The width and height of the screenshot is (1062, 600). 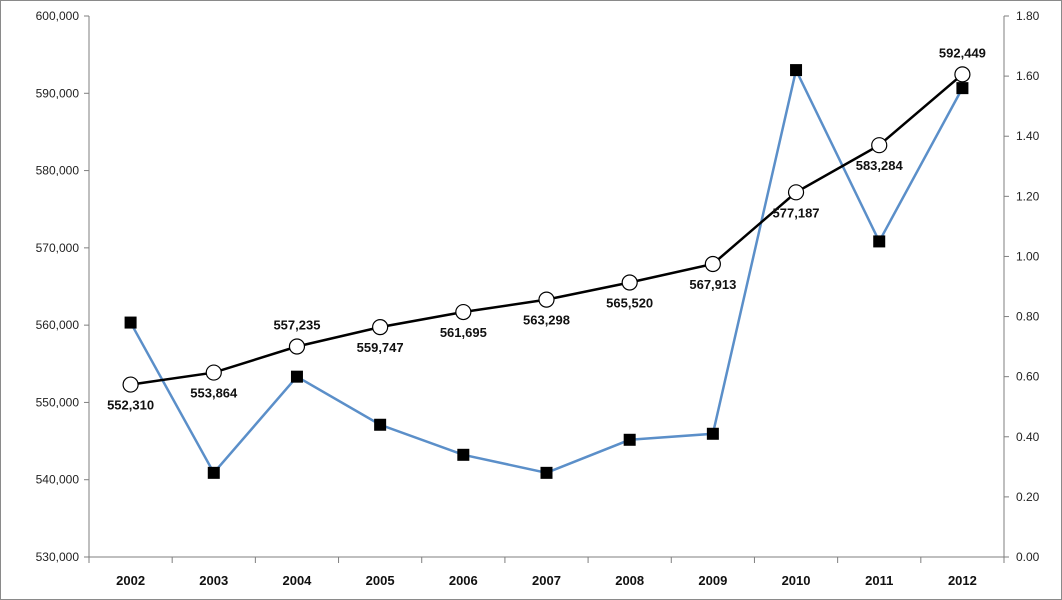 What do you see at coordinates (130, 580) in the screenshot?
I see `x-category-label: 2002` at bounding box center [130, 580].